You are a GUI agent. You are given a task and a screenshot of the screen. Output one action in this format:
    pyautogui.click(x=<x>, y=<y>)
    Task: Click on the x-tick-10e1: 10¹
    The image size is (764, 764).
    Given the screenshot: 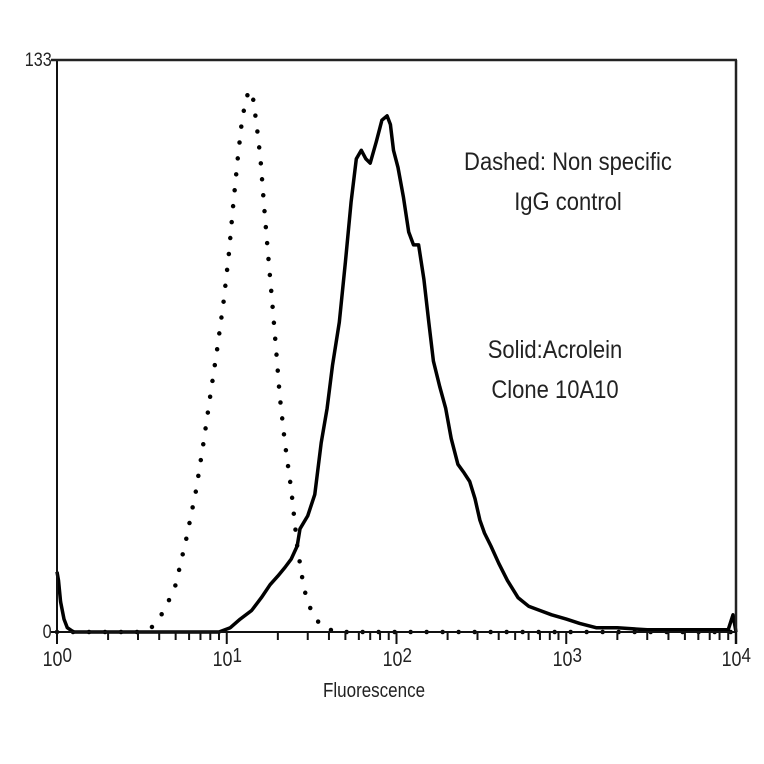 What is the action you would take?
    pyautogui.click(x=227, y=658)
    